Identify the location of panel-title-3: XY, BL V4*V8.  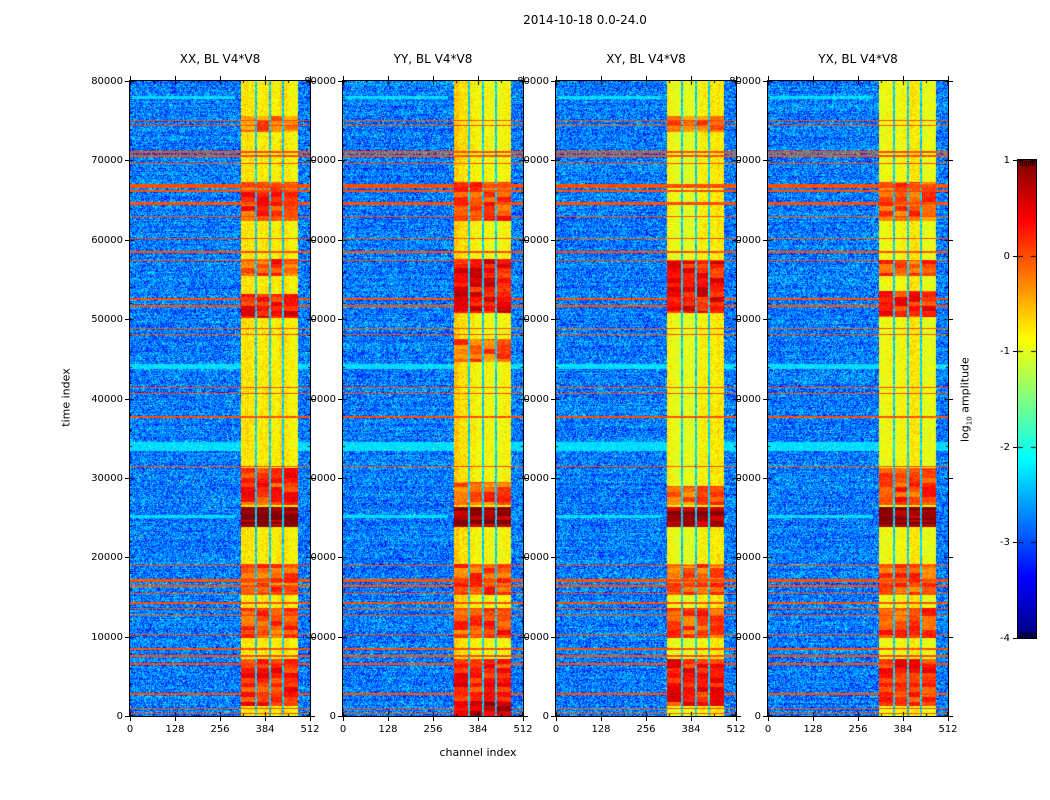
(646, 59).